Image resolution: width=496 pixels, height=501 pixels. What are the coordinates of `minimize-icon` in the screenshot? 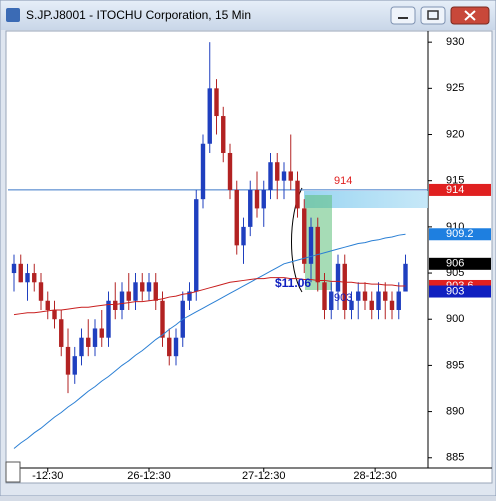 It's located at (403, 18).